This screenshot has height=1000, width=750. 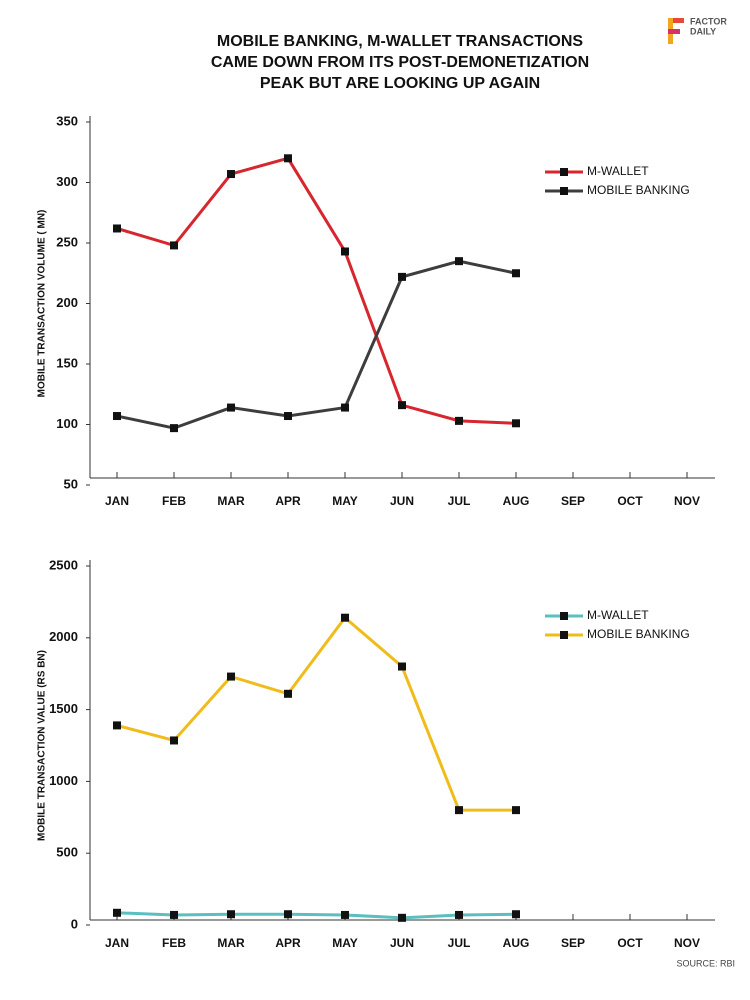 What do you see at coordinates (63, 636) in the screenshot?
I see `y-tick-label: 2000` at bounding box center [63, 636].